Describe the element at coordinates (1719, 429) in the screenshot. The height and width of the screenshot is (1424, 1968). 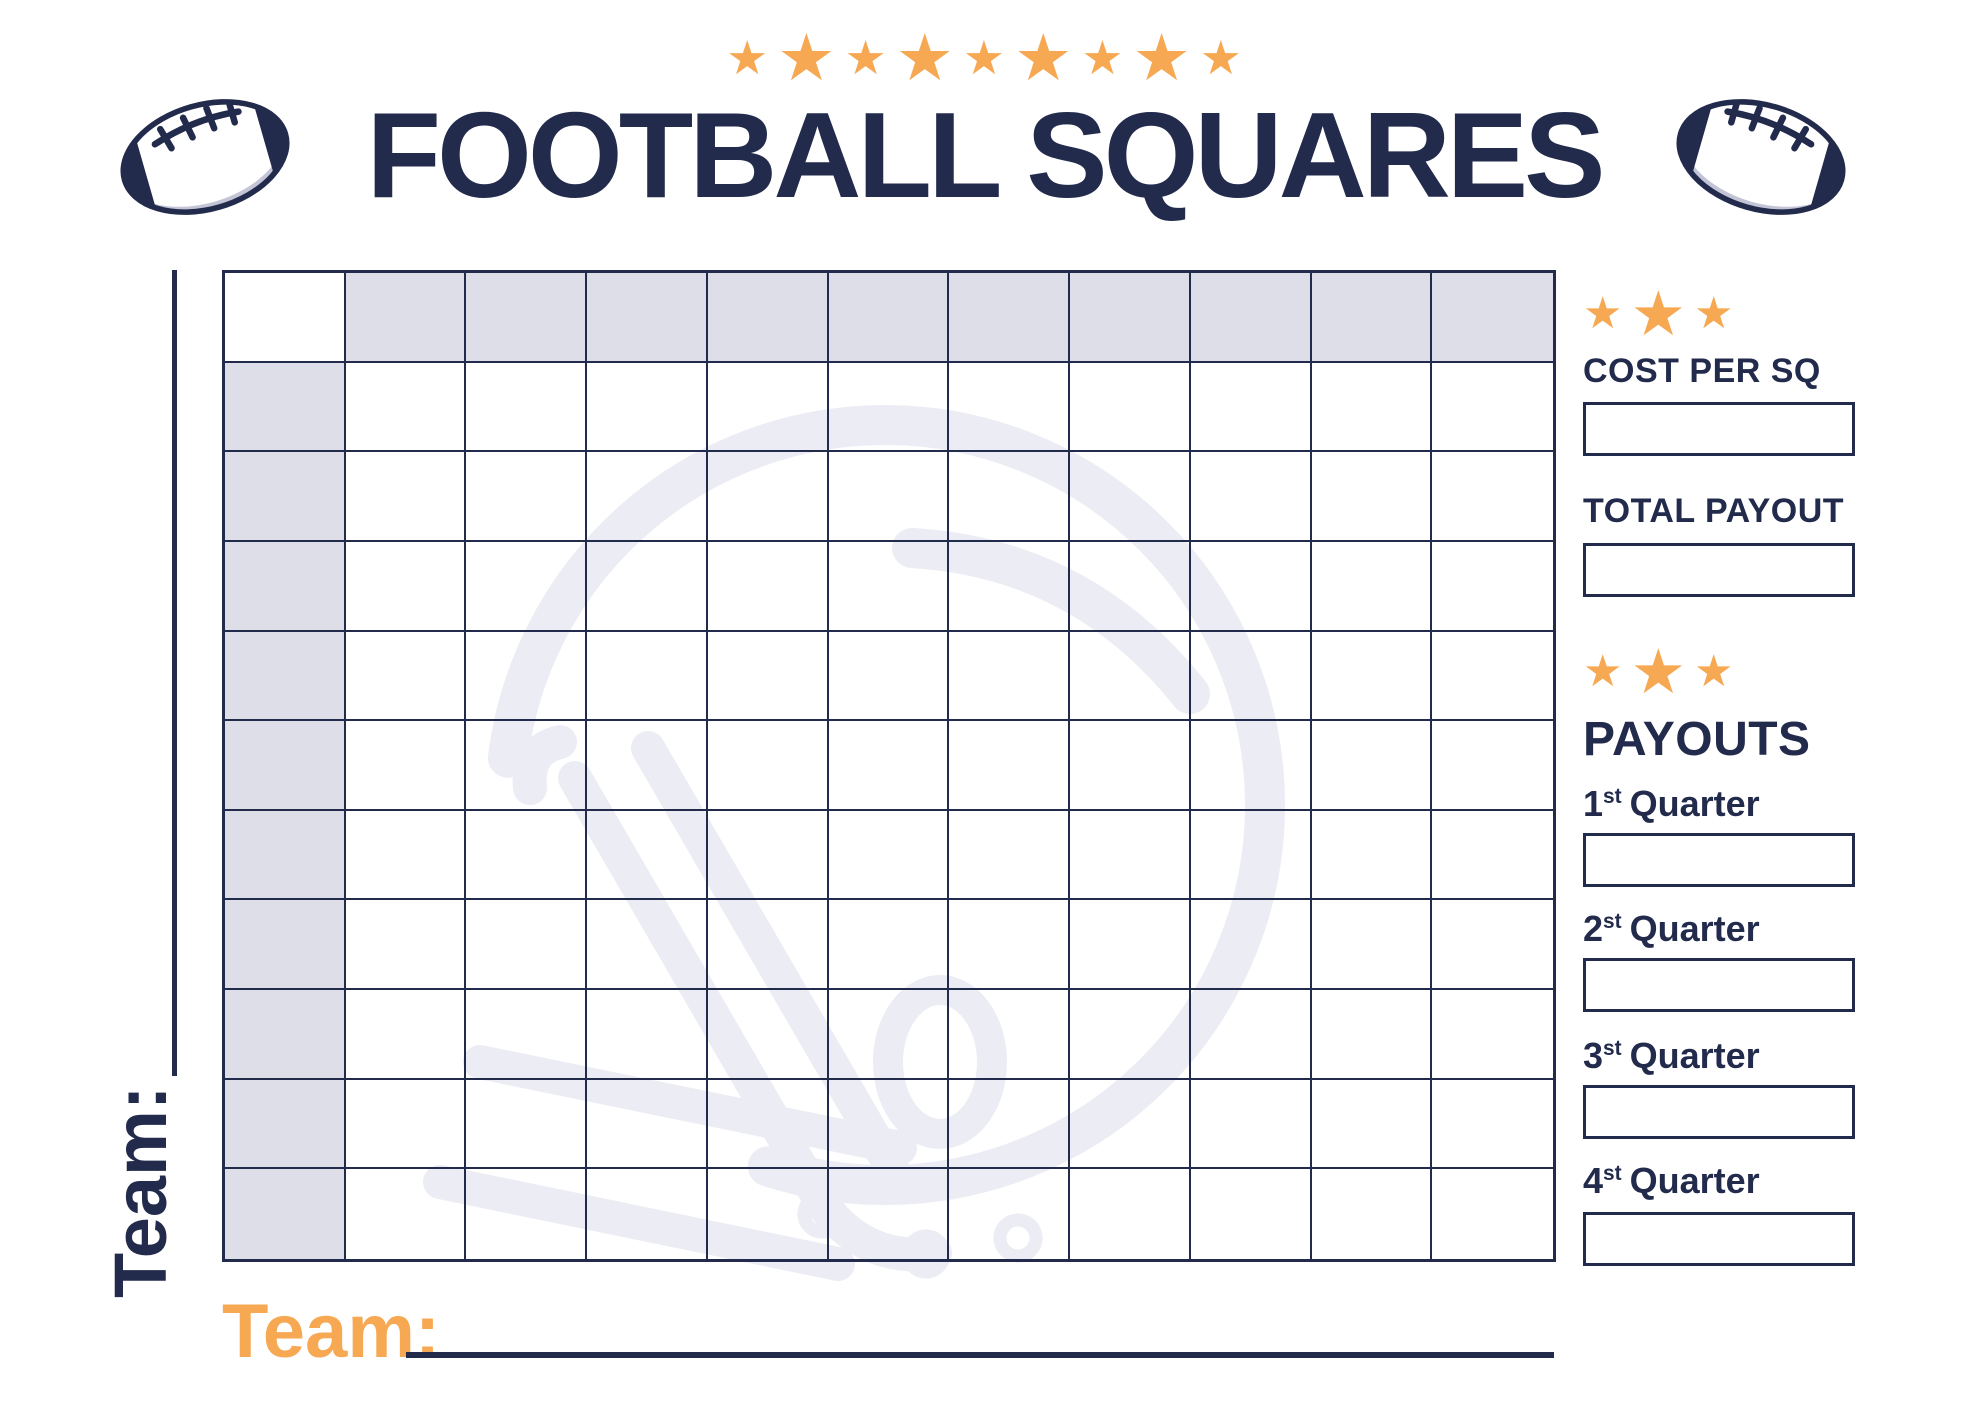
I see `cost-per-sq-input` at that location.